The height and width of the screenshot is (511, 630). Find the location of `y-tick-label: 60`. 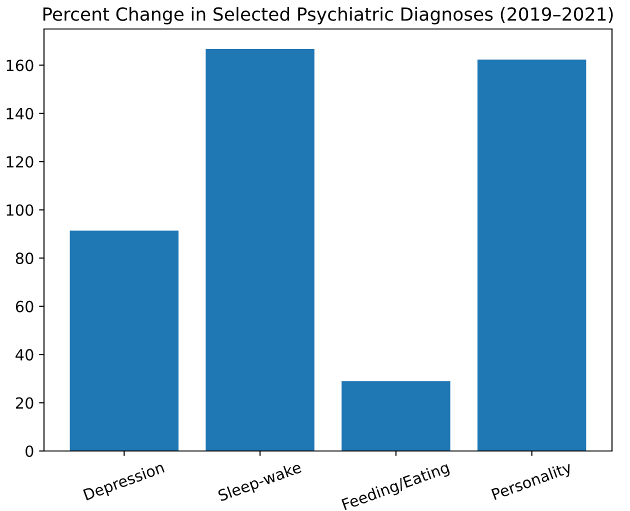

y-tick-label: 60 is located at coordinates (25, 306).